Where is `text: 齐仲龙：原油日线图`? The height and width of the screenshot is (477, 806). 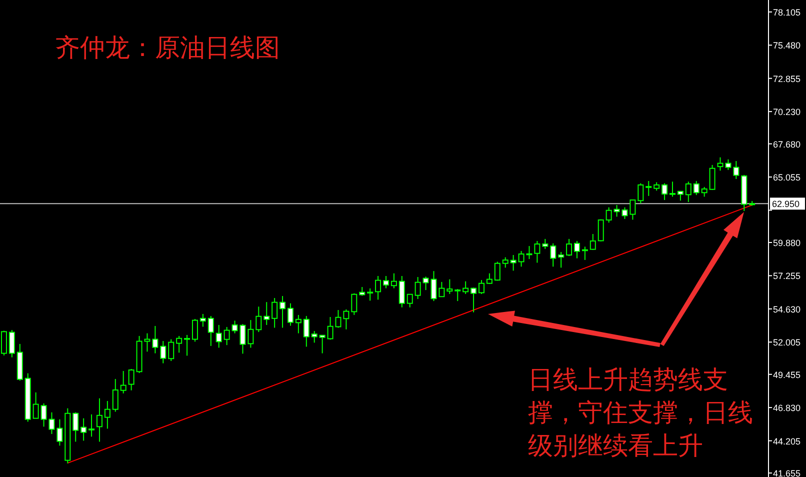 text: 齐仲龙：原油日线图 is located at coordinates (167, 47).